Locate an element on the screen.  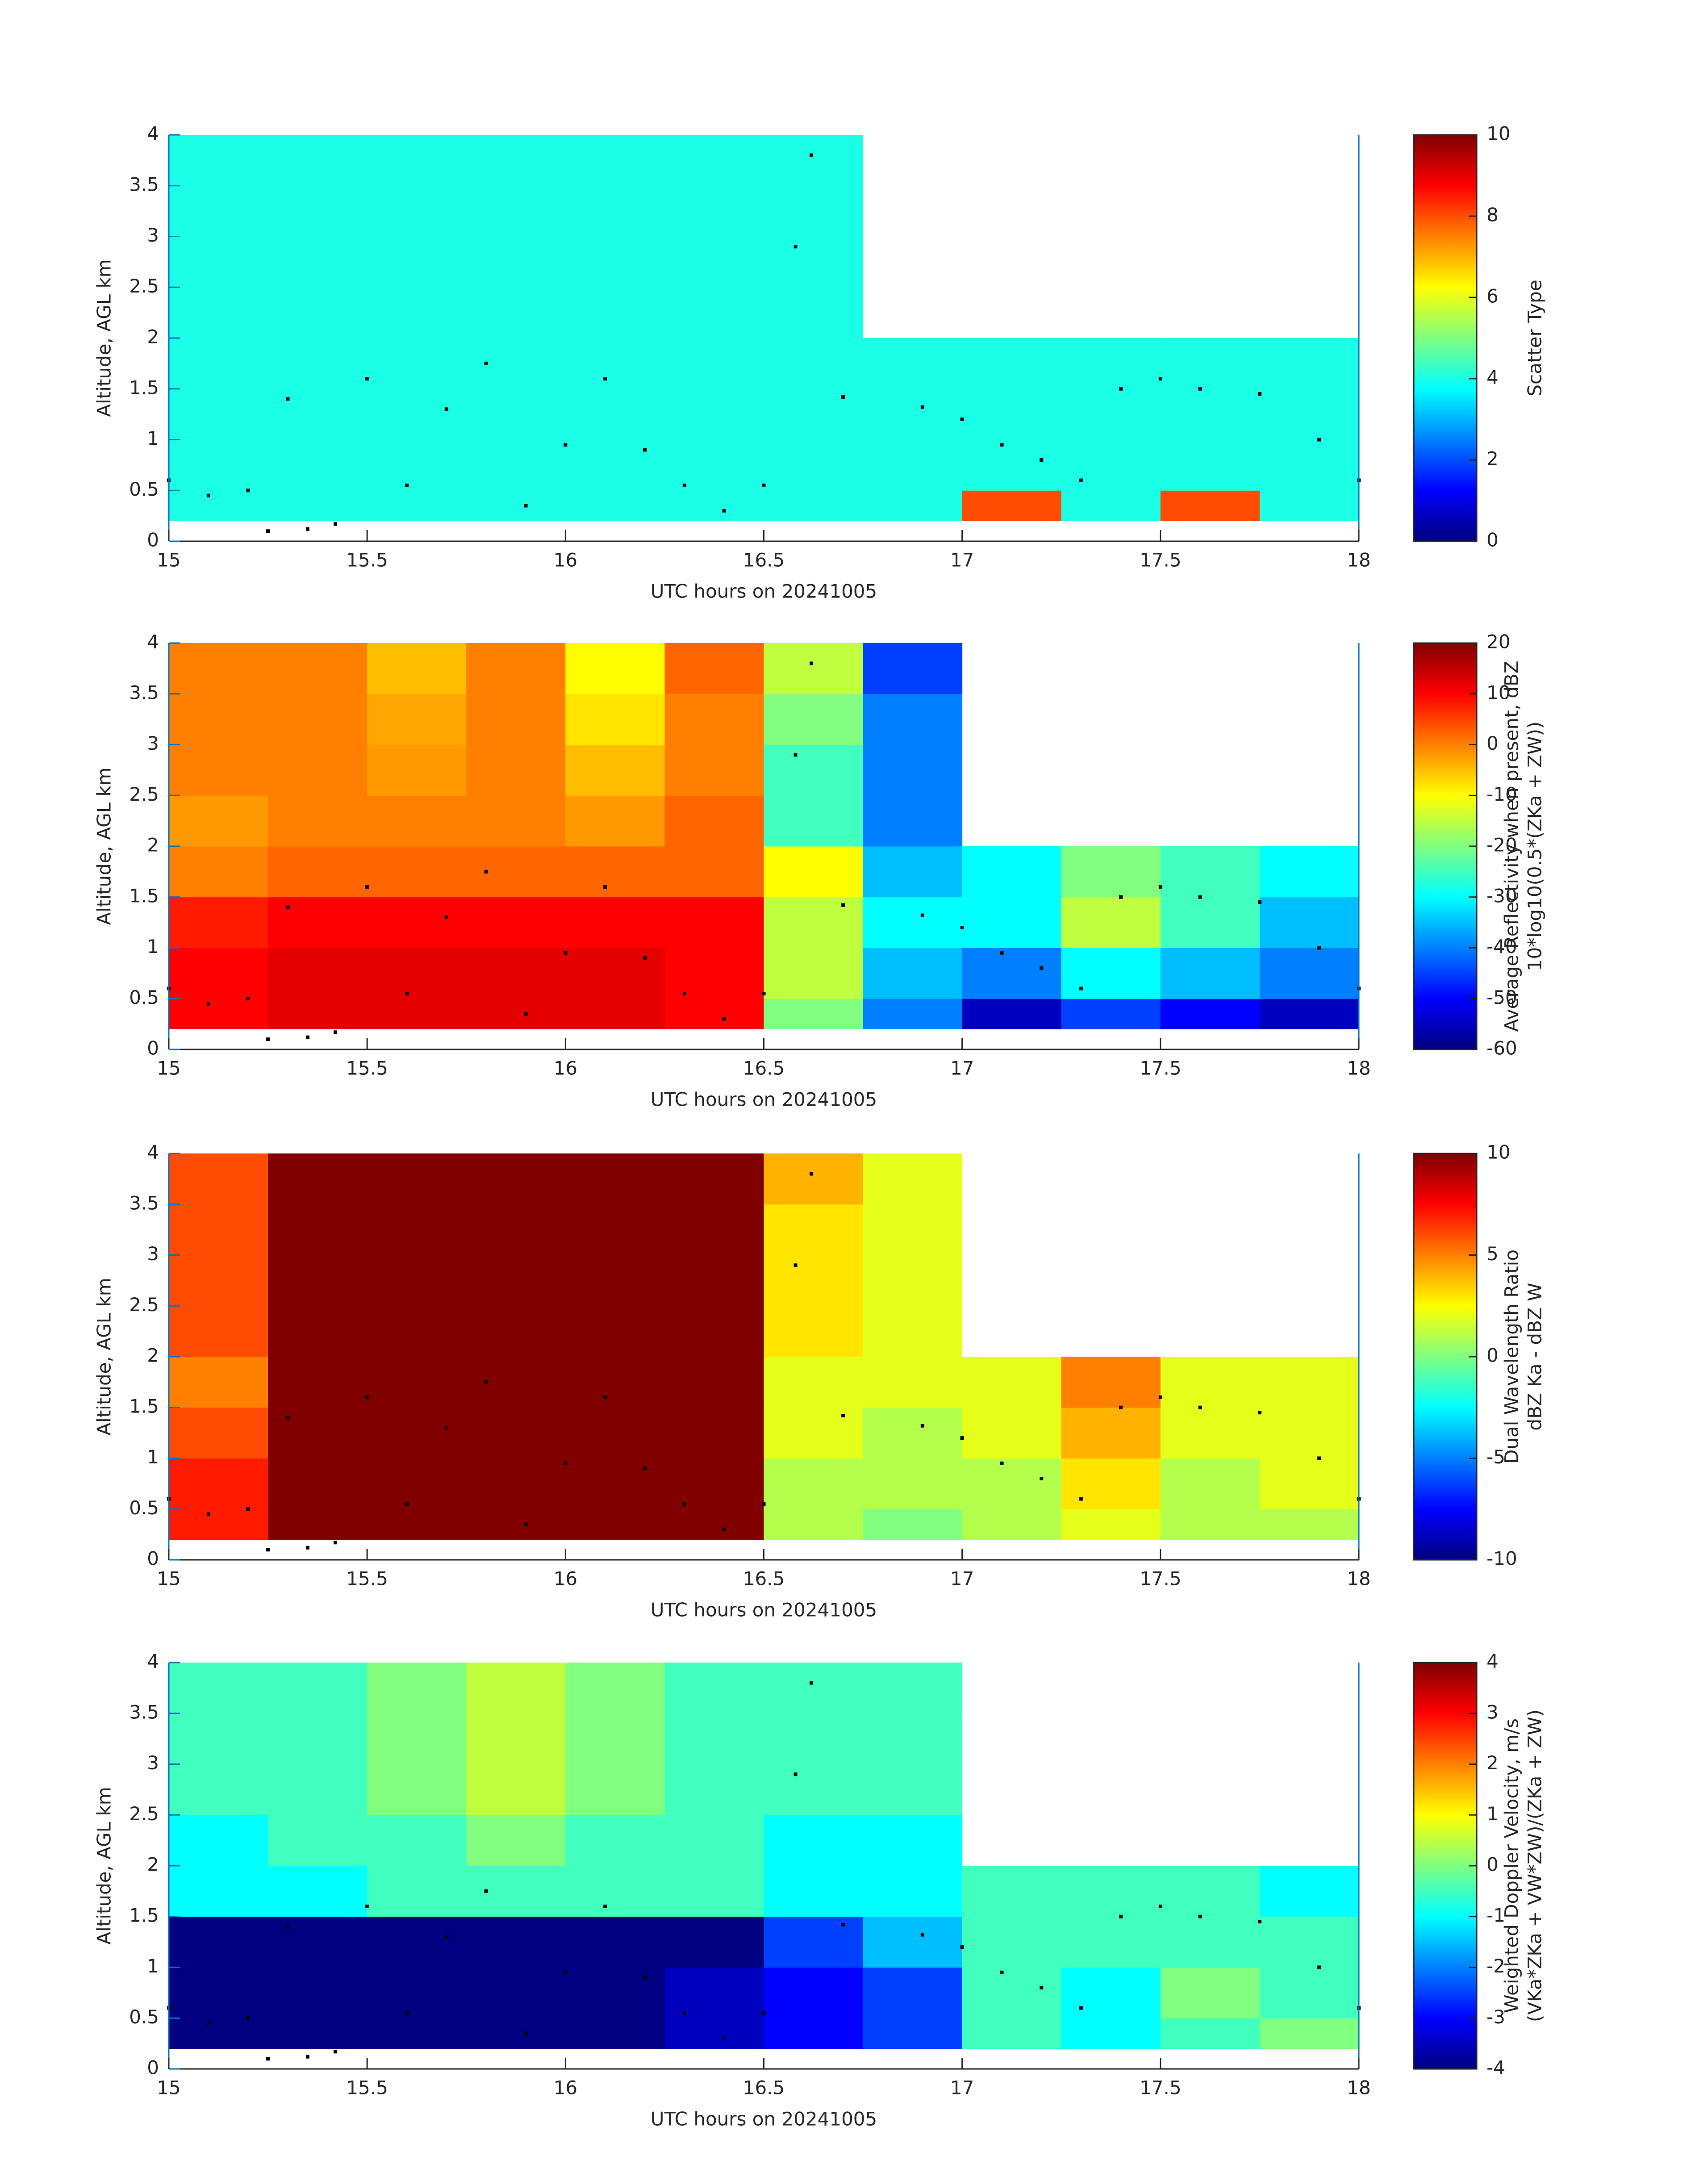
y-tick-label: 3 is located at coordinates (153, 1254).